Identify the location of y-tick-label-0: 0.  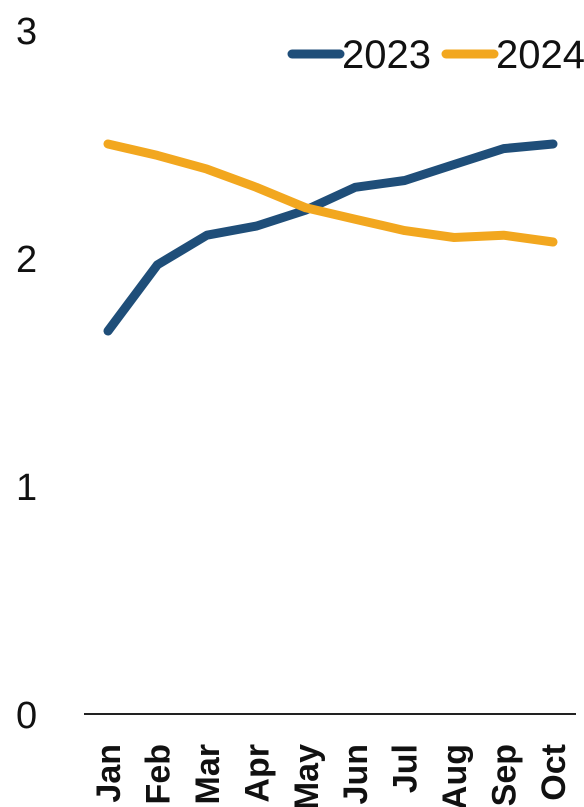
(26, 716).